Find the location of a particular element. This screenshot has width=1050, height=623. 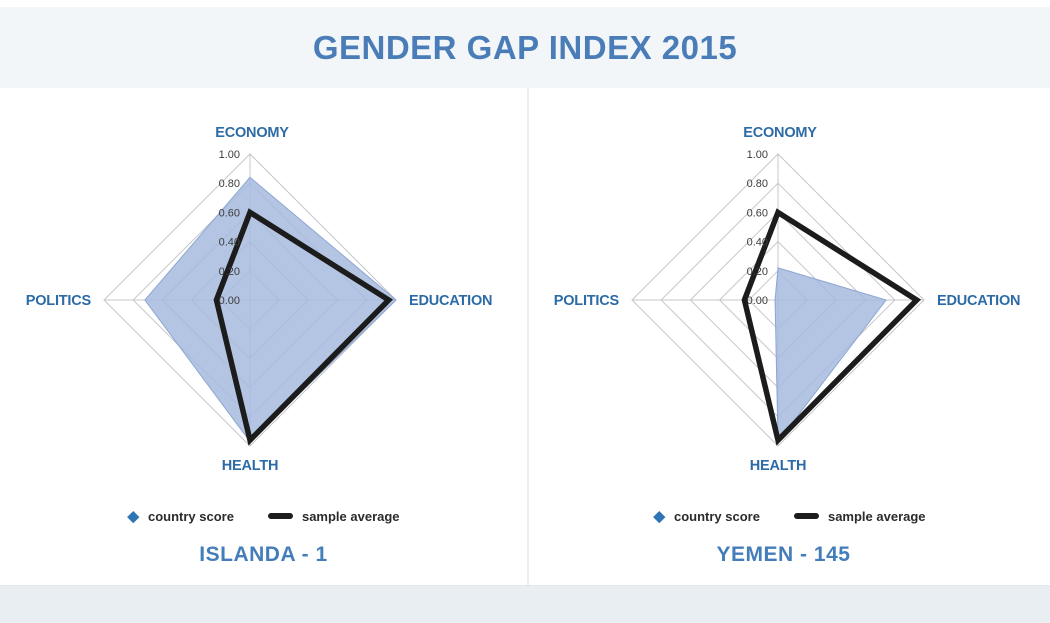

page-title: GENDER GAP INDEX 2015 is located at coordinates (525, 47).